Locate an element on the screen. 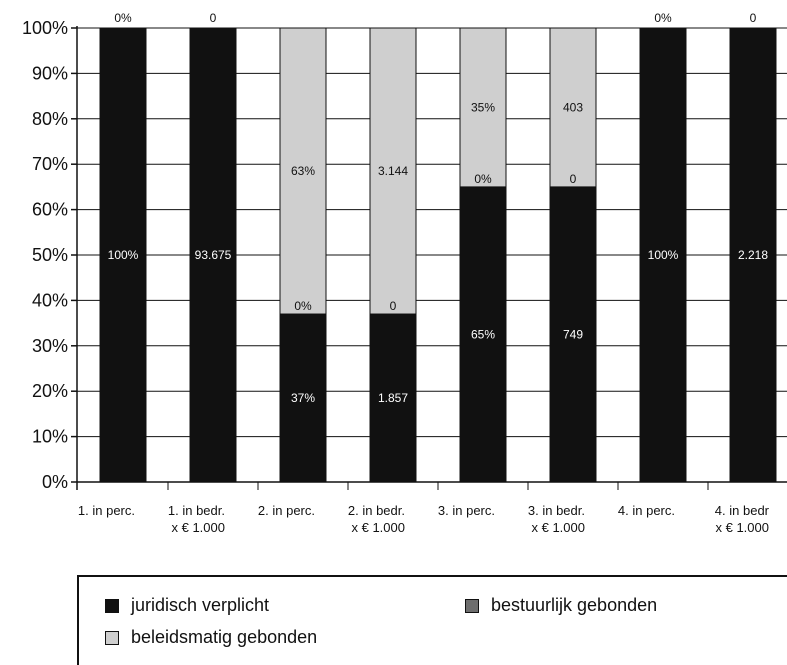 Image resolution: width=787 pixels, height=665 pixels. y-tick-label: 100% is located at coordinates (45, 28).